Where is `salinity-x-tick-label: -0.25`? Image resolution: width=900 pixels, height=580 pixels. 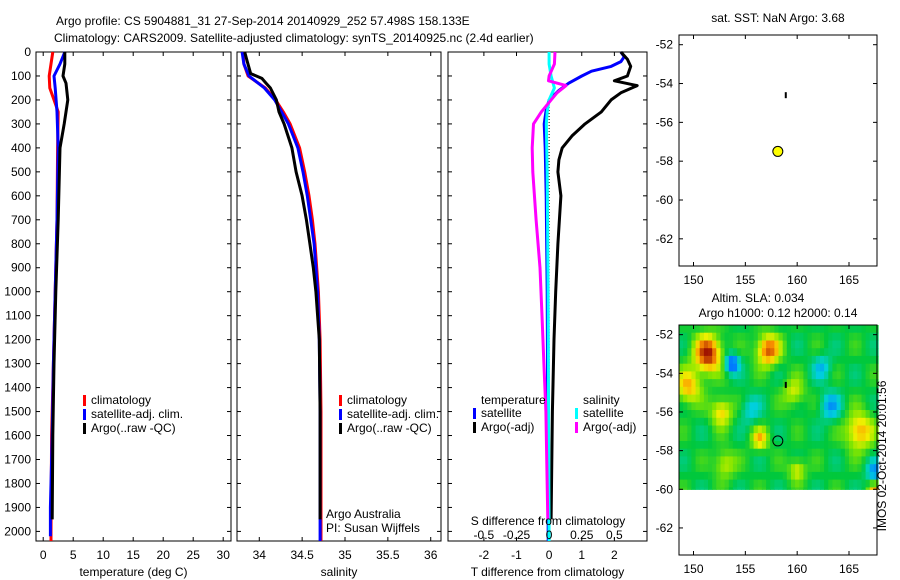 salinity-x-tick-label: -0.25 is located at coordinates (517, 535).